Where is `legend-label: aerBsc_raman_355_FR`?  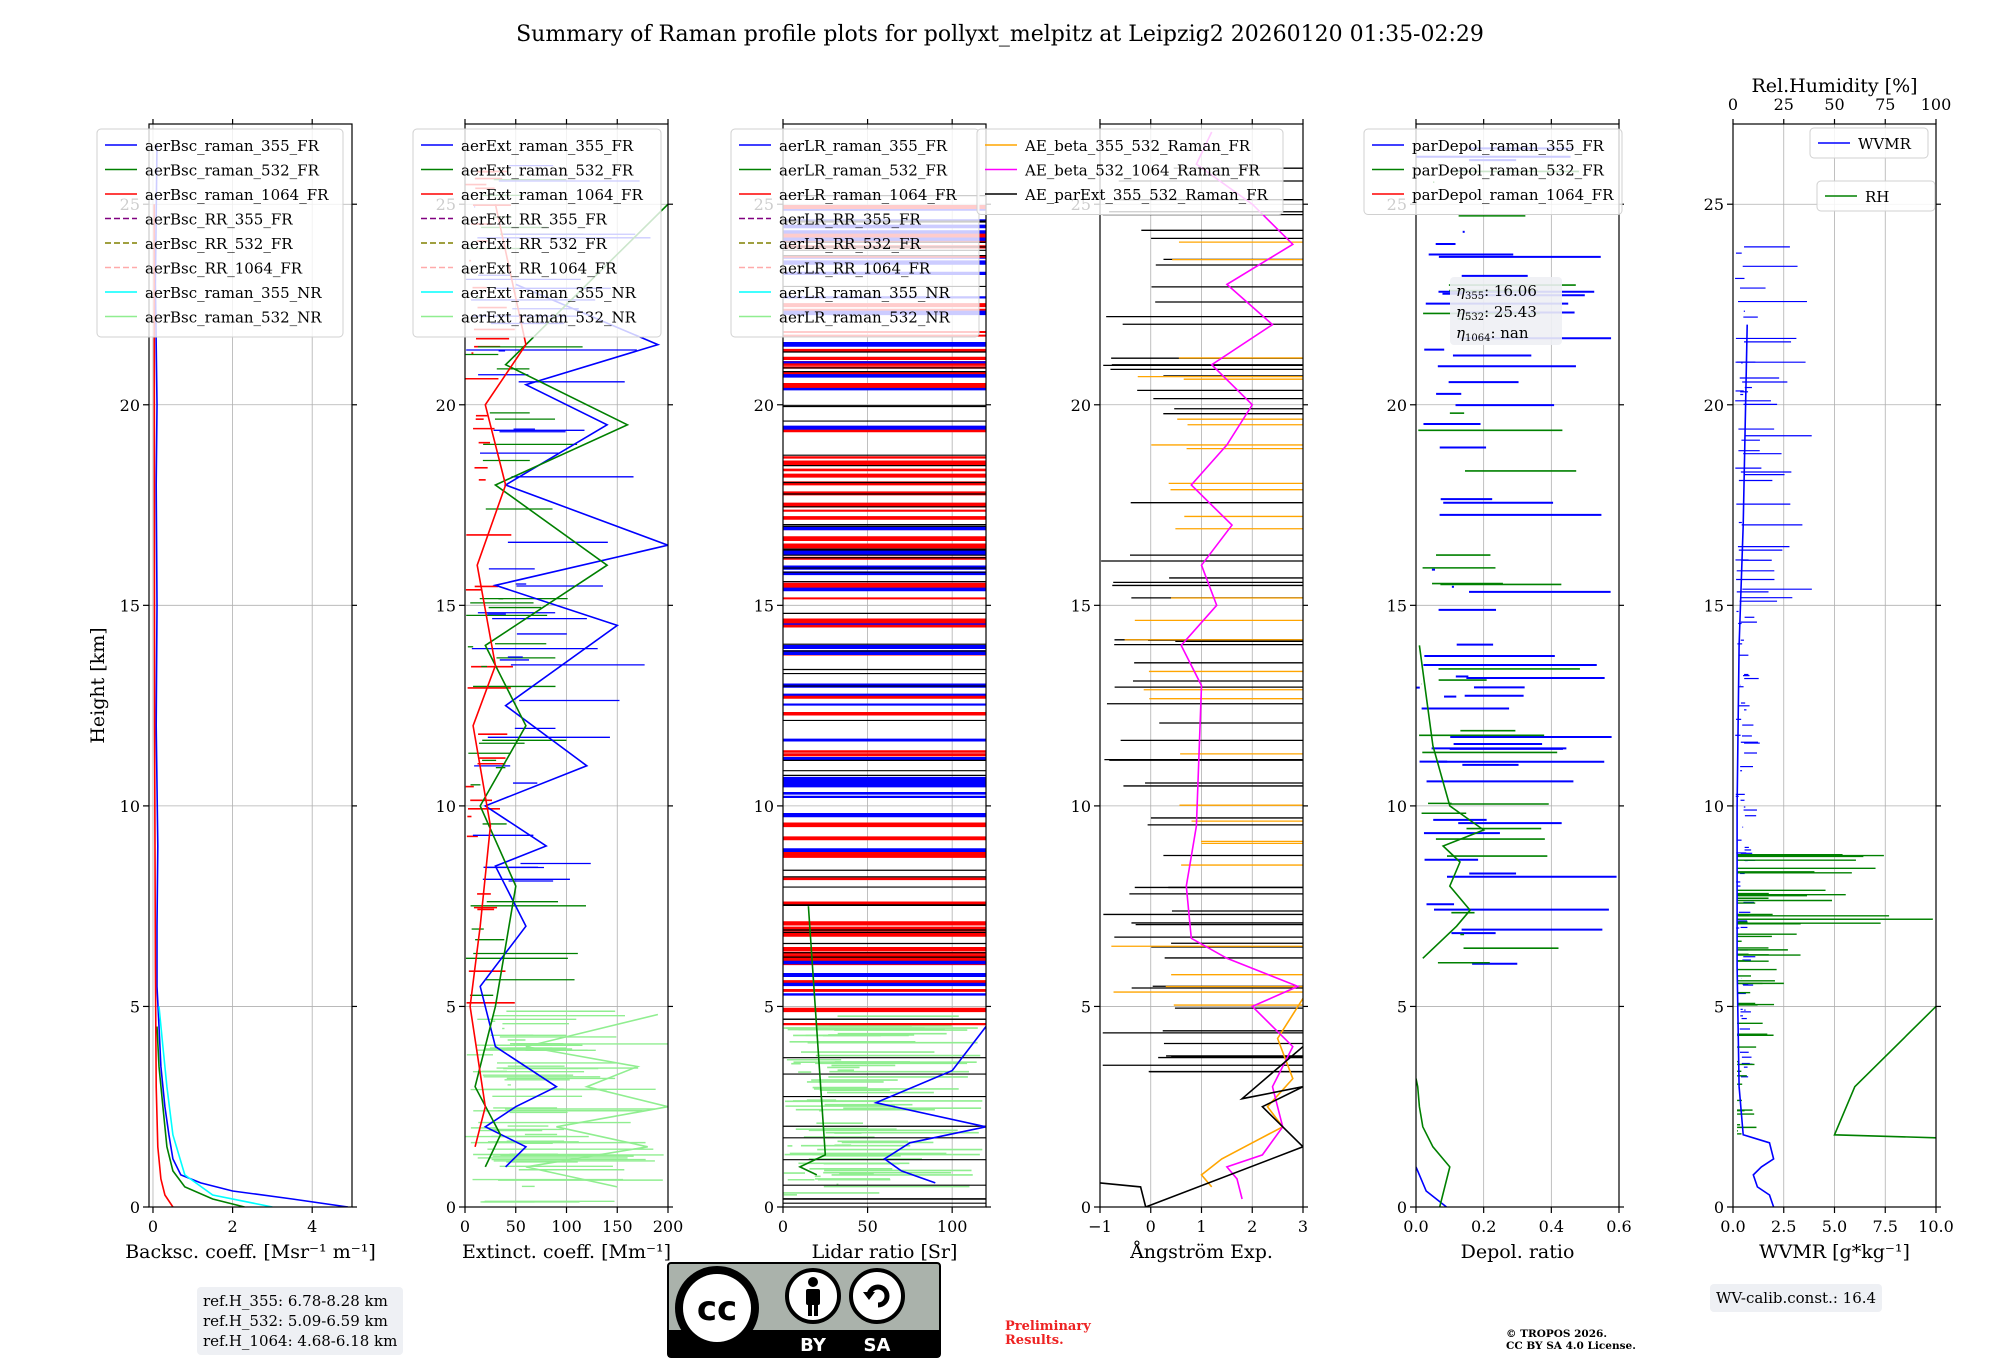
legend-label: aerBsc_raman_355_FR is located at coordinates (232, 146).